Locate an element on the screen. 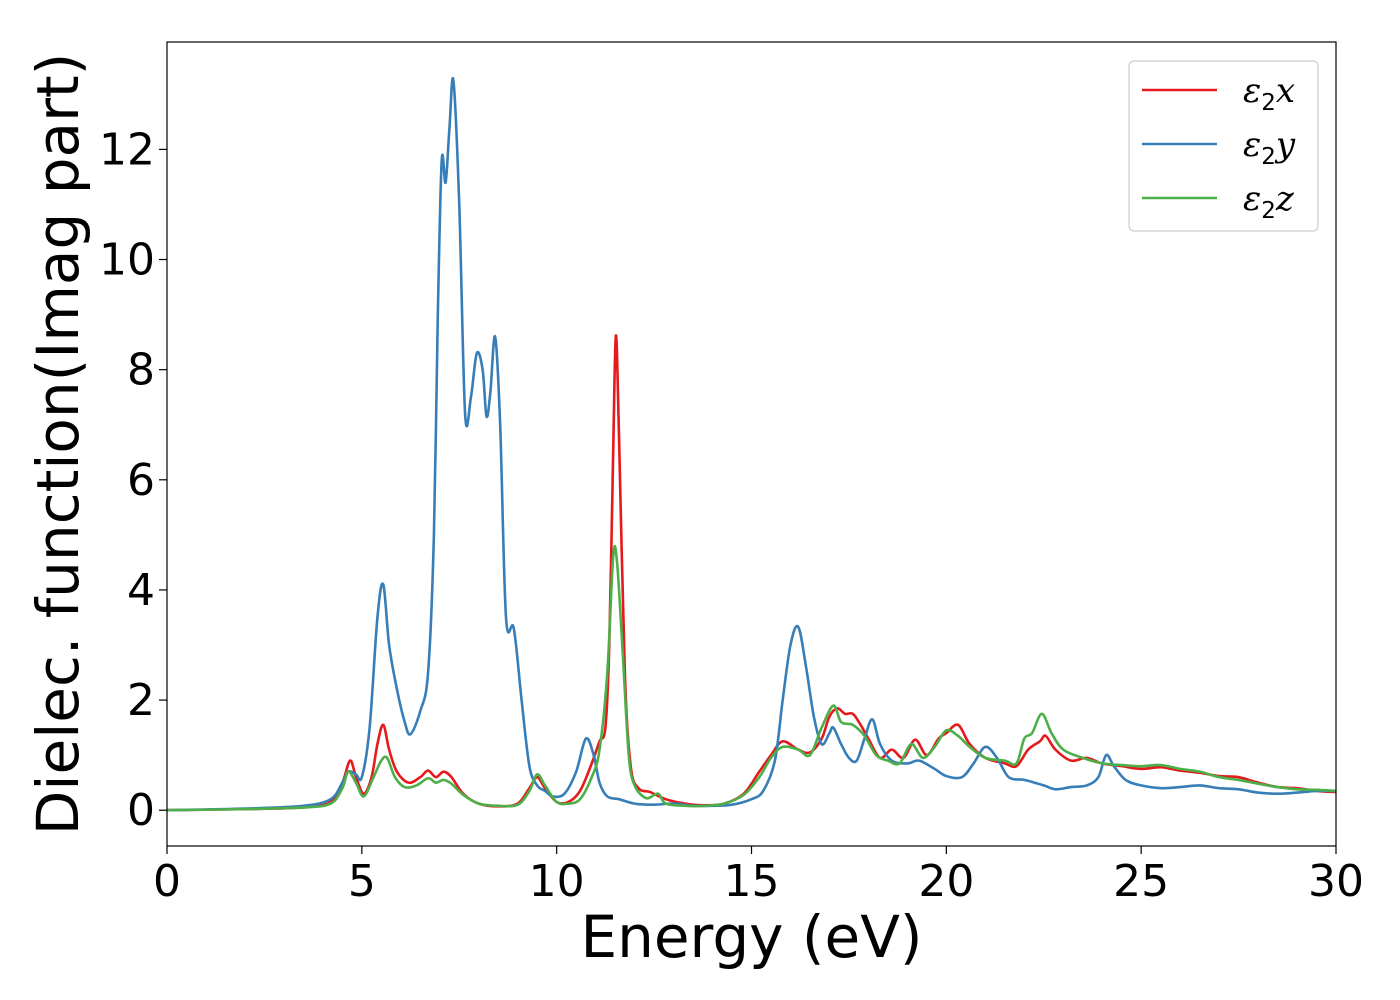 This screenshot has height=1000, width=1400. x-tick-label: 10 is located at coordinates (557, 881).